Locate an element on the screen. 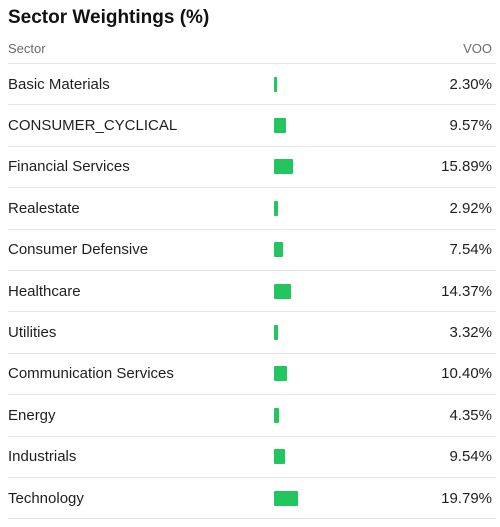 Image resolution: width=500 pixels, height=527 pixels. sector-name: Basic Materials is located at coordinates (59, 84).